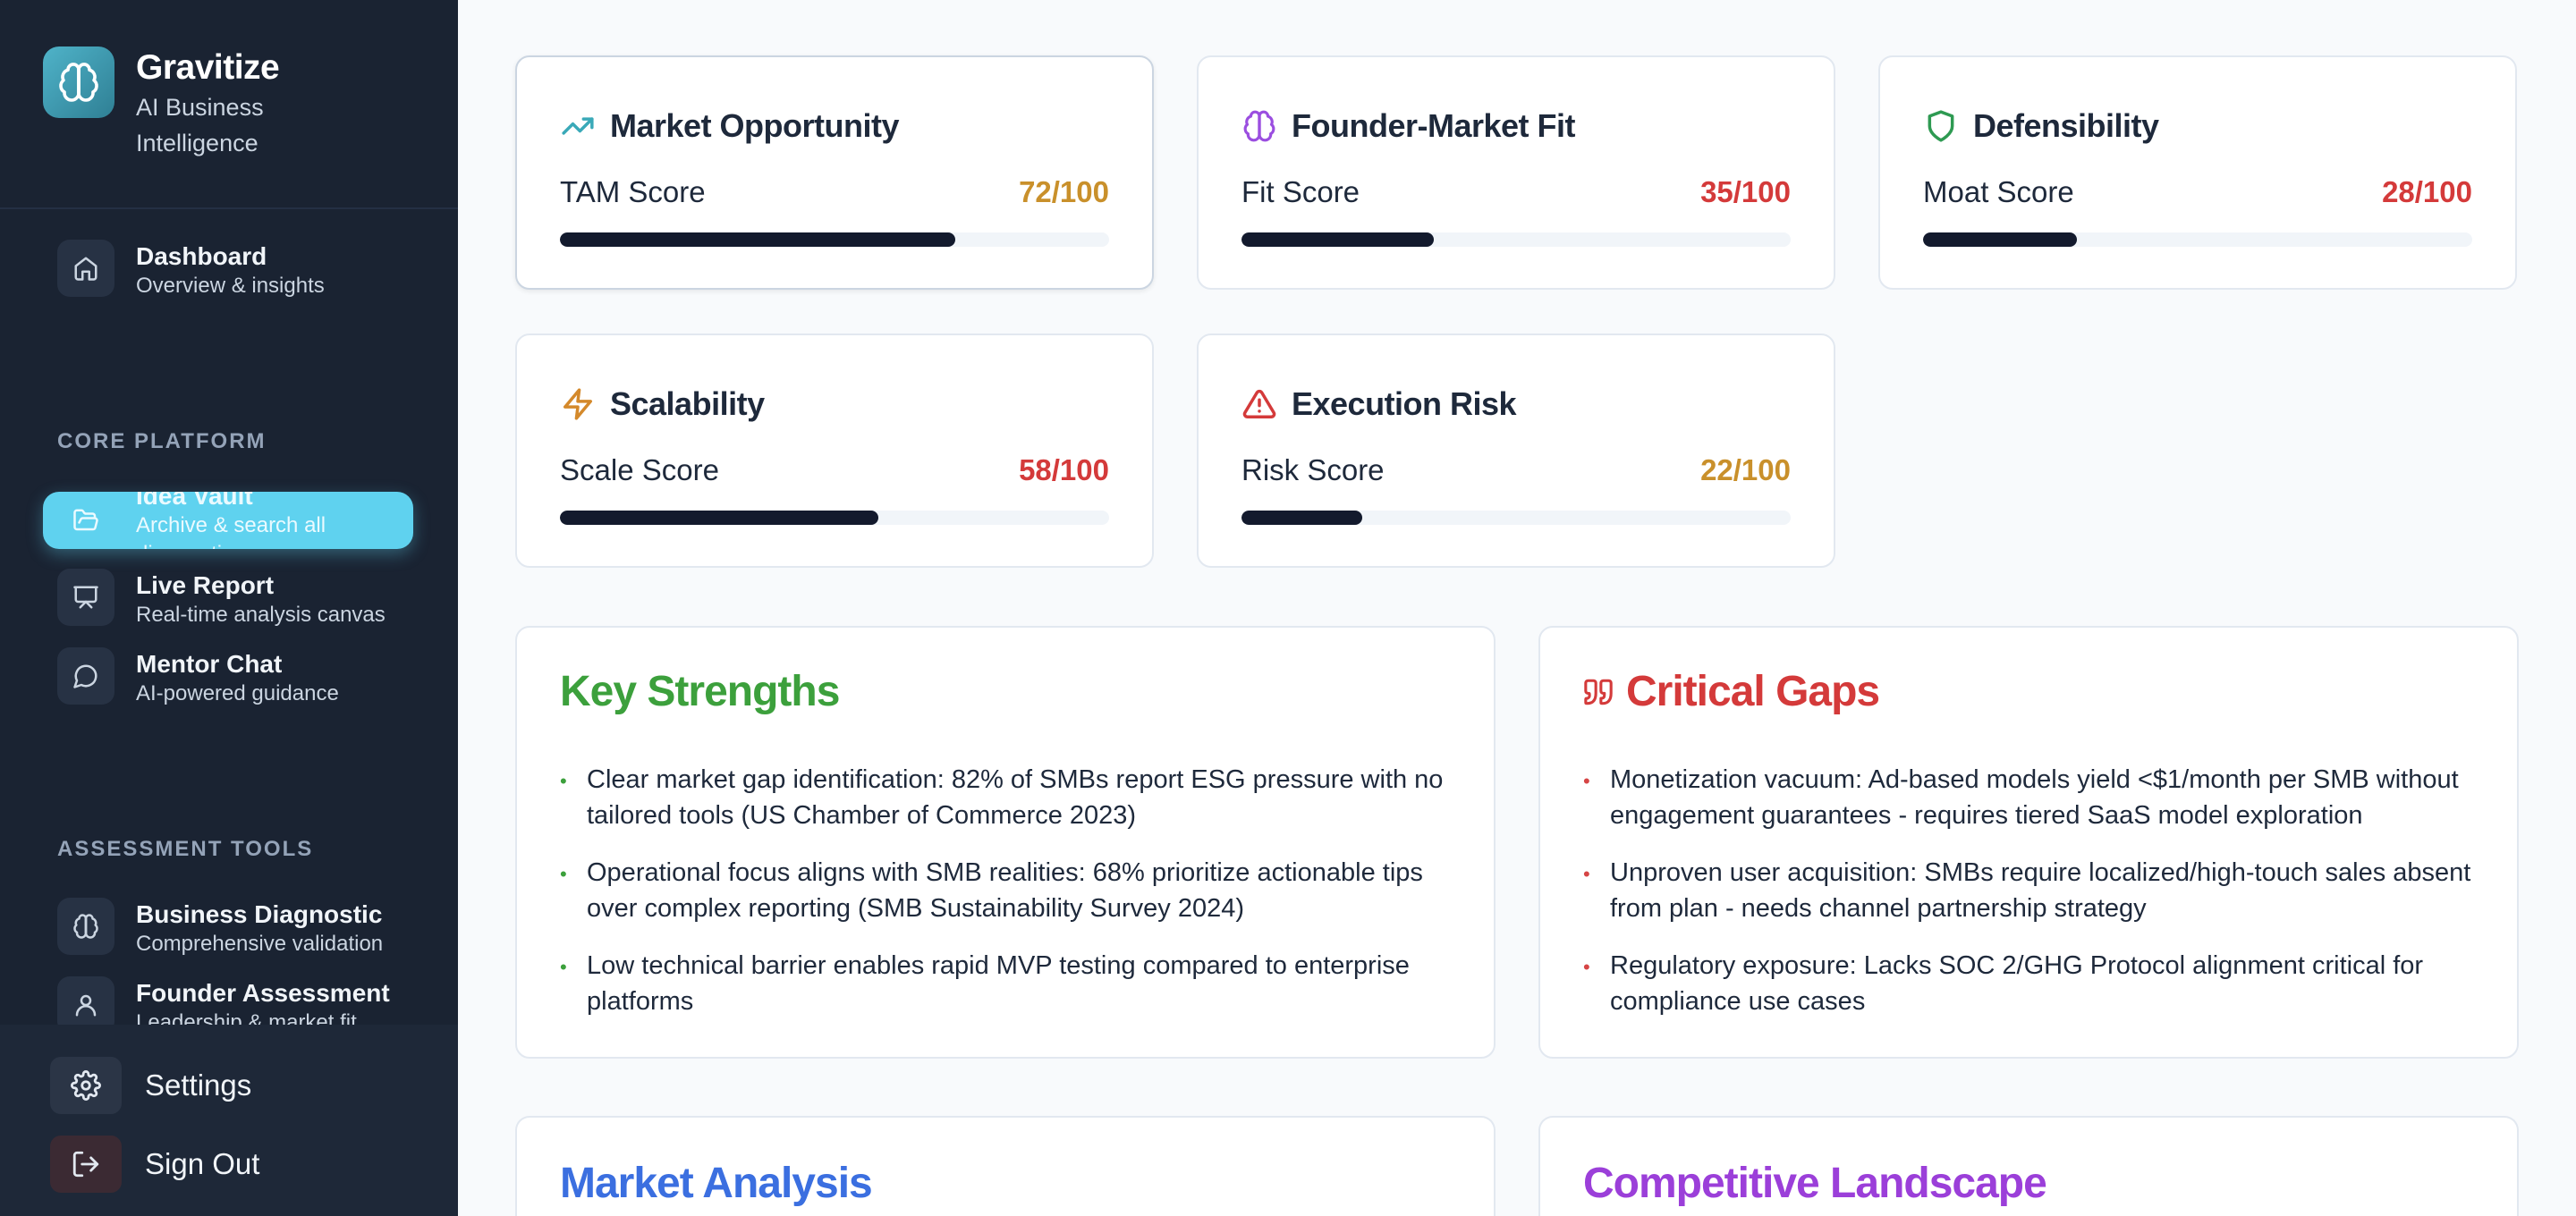 This screenshot has width=2576, height=1216. What do you see at coordinates (261, 615) in the screenshot?
I see `sidebar-item-desc: Real-time analysis canvas` at bounding box center [261, 615].